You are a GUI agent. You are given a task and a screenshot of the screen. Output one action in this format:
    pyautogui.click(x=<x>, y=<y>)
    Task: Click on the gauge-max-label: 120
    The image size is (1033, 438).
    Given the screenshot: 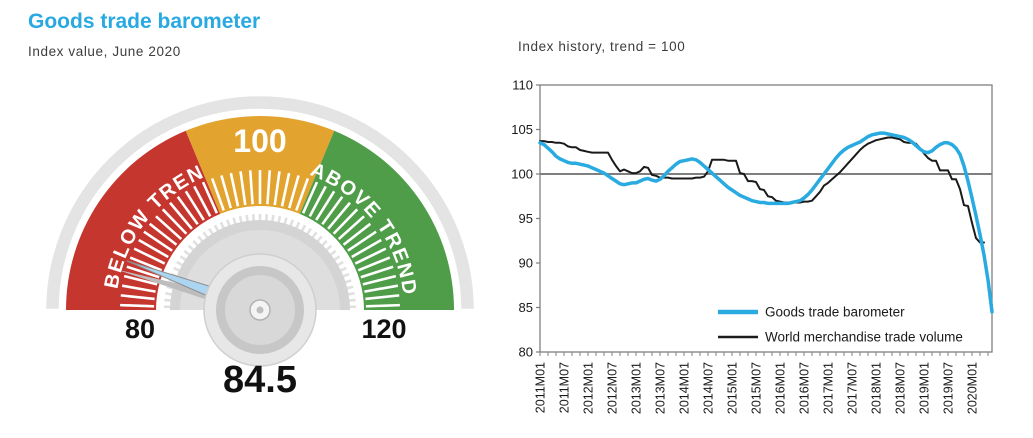 What is the action you would take?
    pyautogui.click(x=383, y=329)
    